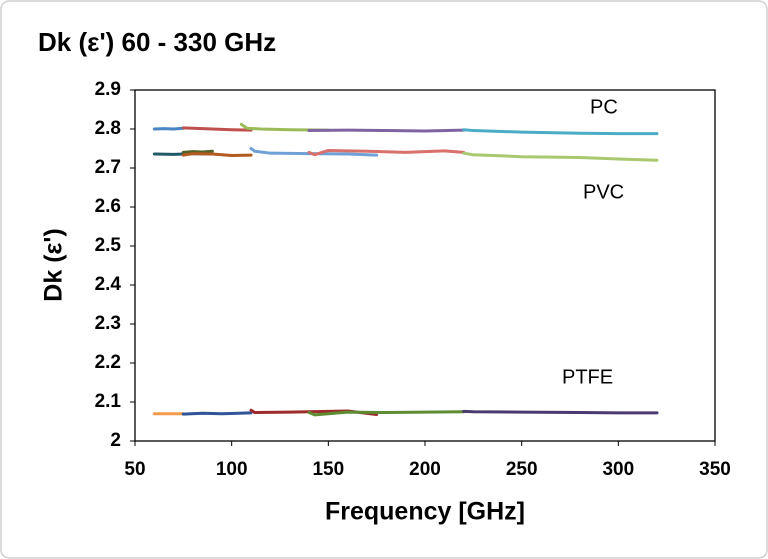 This screenshot has width=768, height=559. What do you see at coordinates (232, 469) in the screenshot?
I see `x-tick-label: 100` at bounding box center [232, 469].